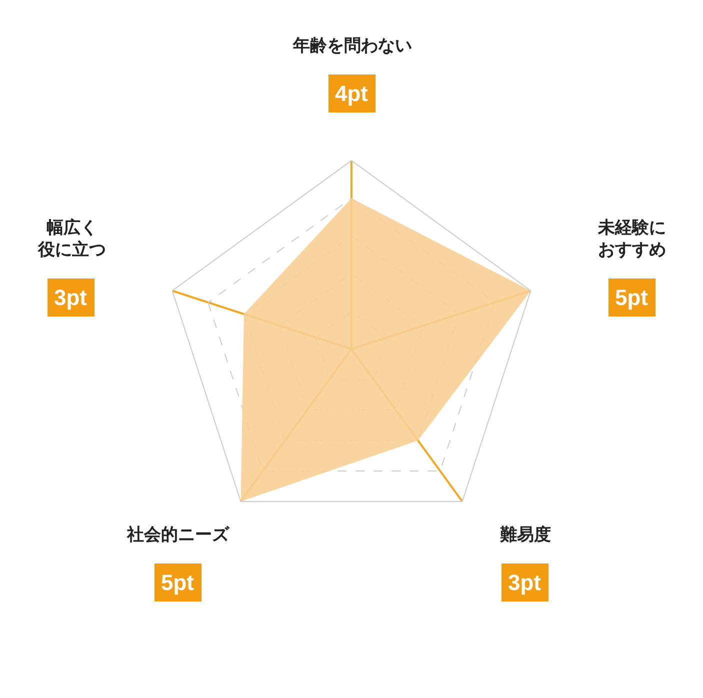 This screenshot has height=698, width=703. Describe the element at coordinates (352, 46) in the screenshot. I see `spoke-label: 年齢を問わない` at that location.